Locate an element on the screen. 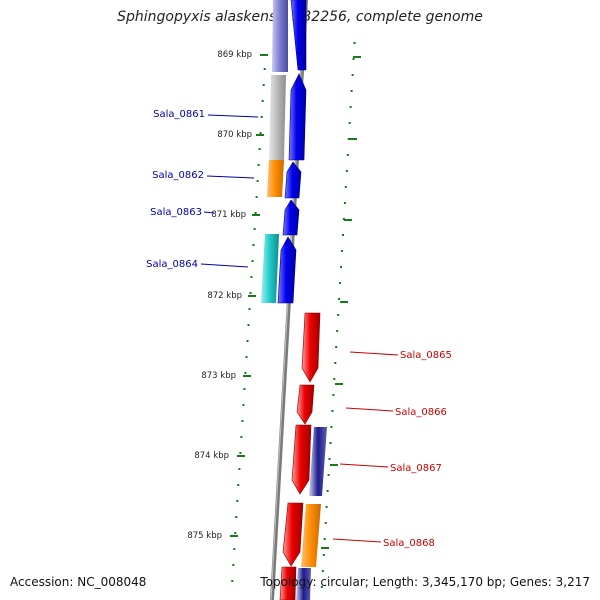 The width and height of the screenshot is (600, 600). scale-label-869: 869 kbp is located at coordinates (242, 55).